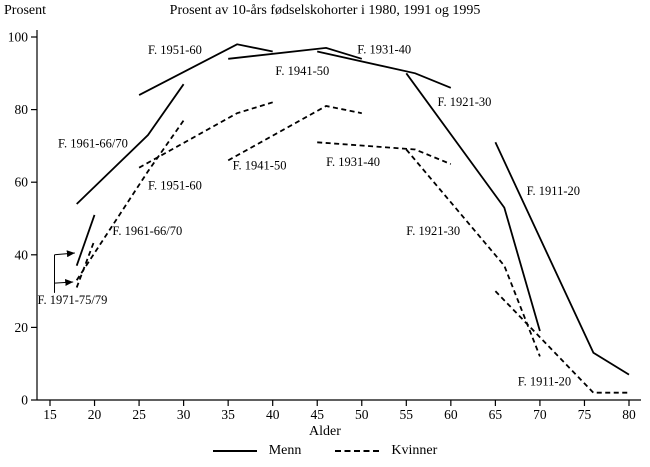  I want to click on y-tick-label: 60, so click(22, 182).